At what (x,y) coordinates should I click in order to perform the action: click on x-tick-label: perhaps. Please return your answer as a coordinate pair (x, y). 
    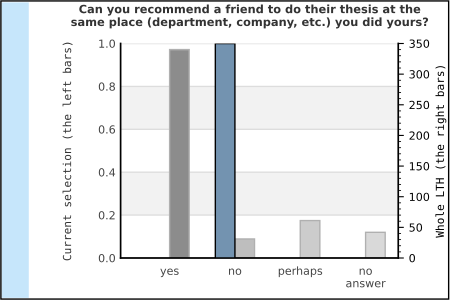
    Looking at the image, I should click on (300, 272).